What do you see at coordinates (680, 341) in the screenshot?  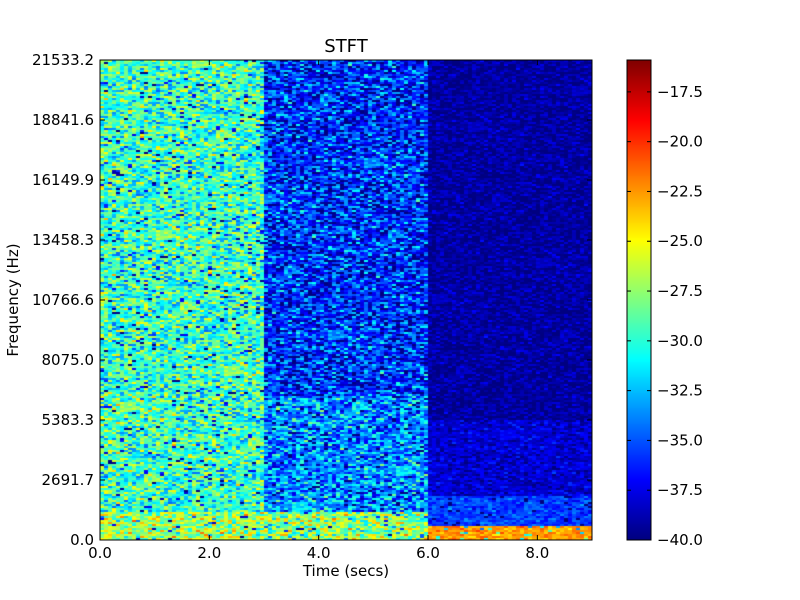 I see `colorbar-tick-label: −30.0` at bounding box center [680, 341].